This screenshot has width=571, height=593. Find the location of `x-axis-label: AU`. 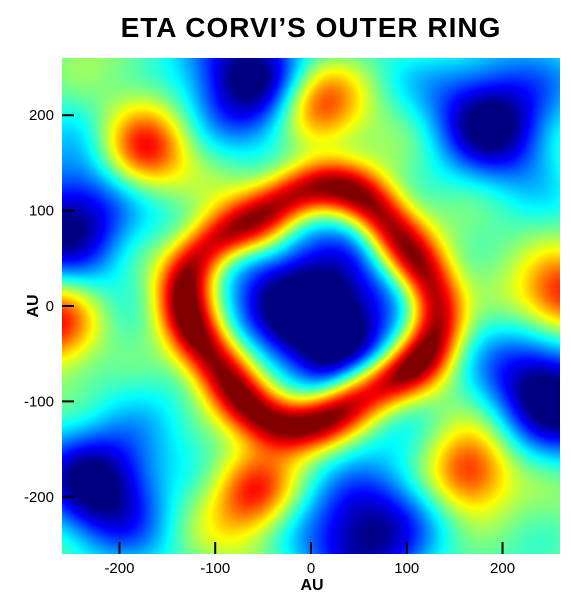

x-axis-label: AU is located at coordinates (311, 585).